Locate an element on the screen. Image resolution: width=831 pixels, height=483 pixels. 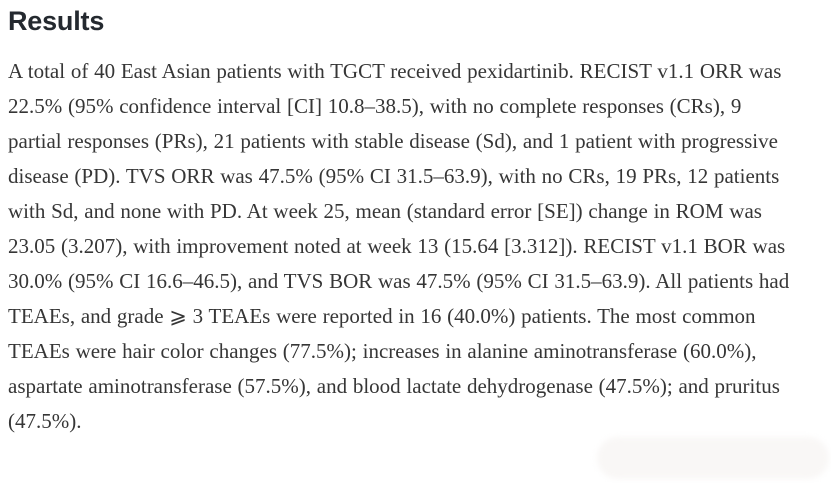
section-heading: Results is located at coordinates (56, 21).